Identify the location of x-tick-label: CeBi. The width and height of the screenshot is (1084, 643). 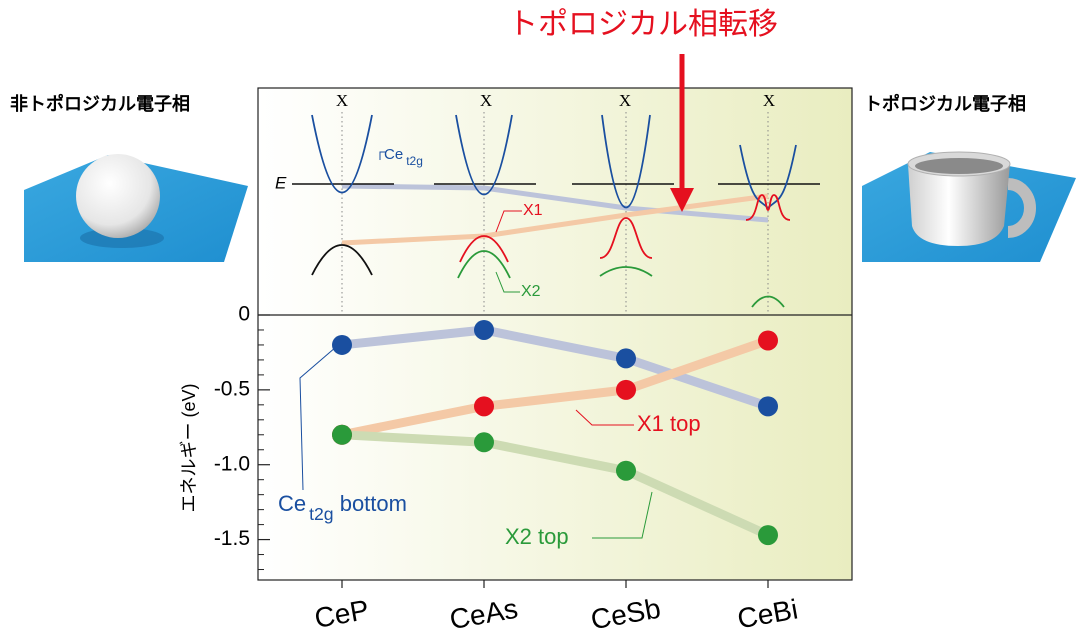
(767, 613).